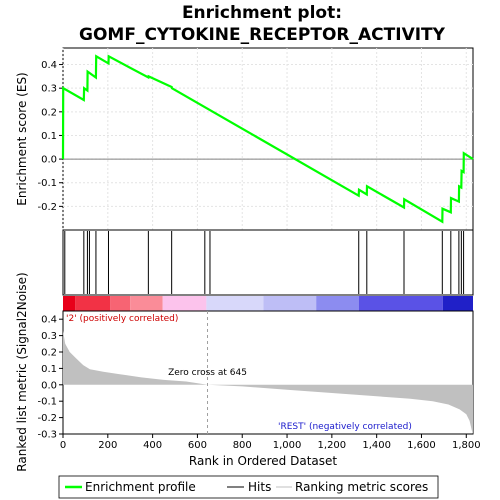 This screenshot has width=500, height=500. I want to click on es-ytick-label: 0.0, so click(49, 160).